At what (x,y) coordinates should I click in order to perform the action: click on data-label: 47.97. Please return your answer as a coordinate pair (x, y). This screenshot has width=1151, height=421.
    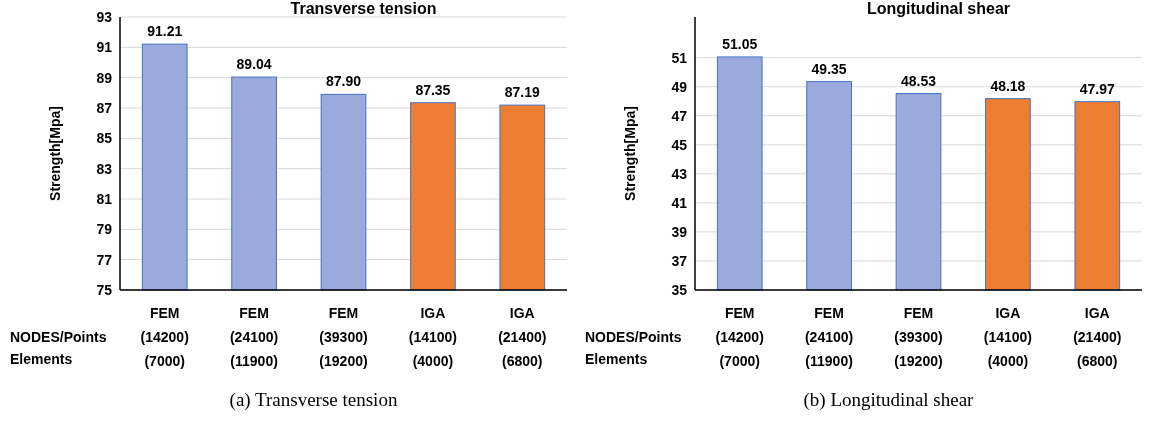
    Looking at the image, I should click on (1097, 88).